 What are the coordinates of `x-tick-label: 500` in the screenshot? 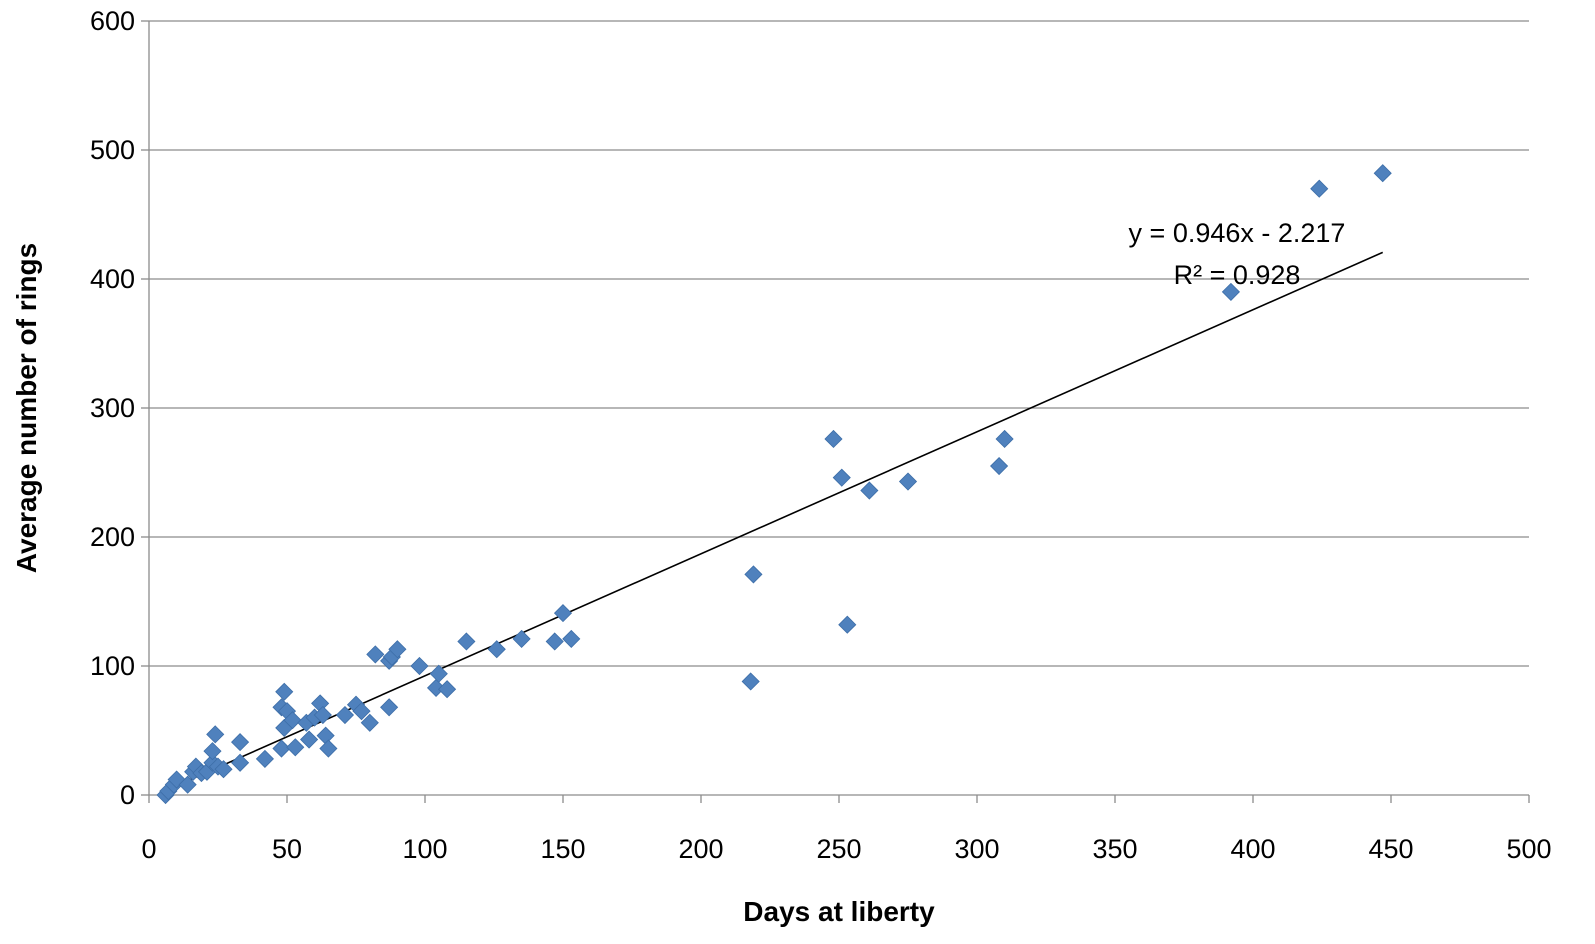 It's located at (1528, 849).